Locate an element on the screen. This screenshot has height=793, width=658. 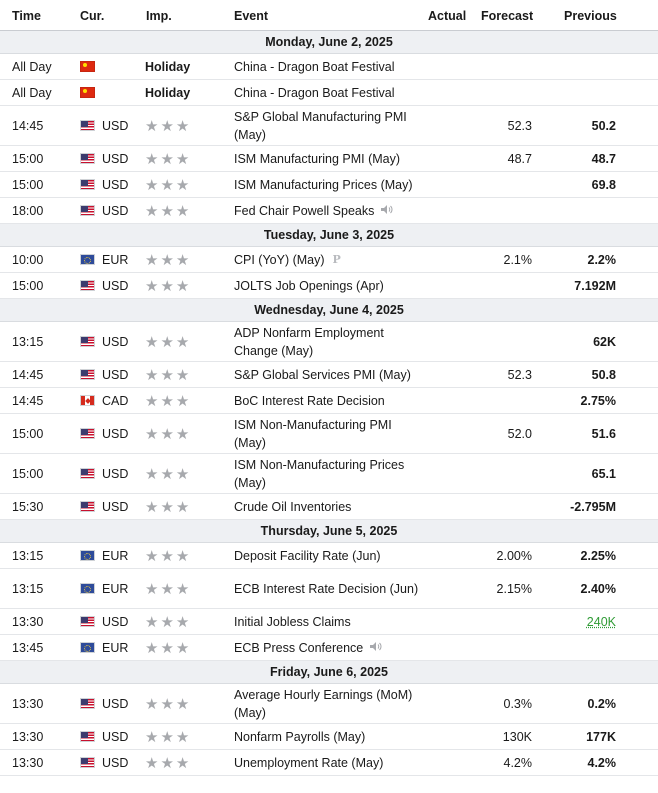
event-name-text: ECB Interest Rate Decision (Jun) is located at coordinates (326, 588).